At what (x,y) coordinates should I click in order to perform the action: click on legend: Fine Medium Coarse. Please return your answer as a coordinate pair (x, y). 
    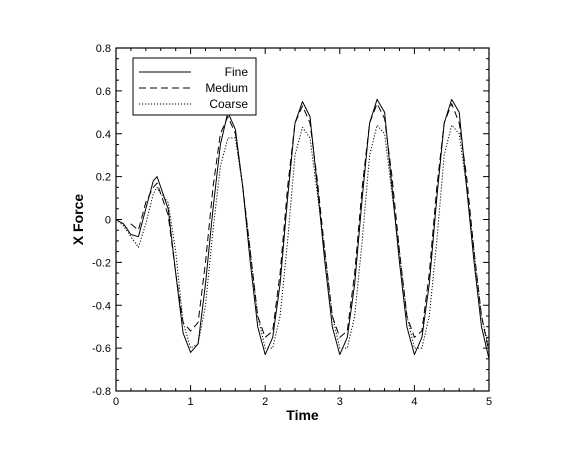
    Looking at the image, I should click on (194, 86).